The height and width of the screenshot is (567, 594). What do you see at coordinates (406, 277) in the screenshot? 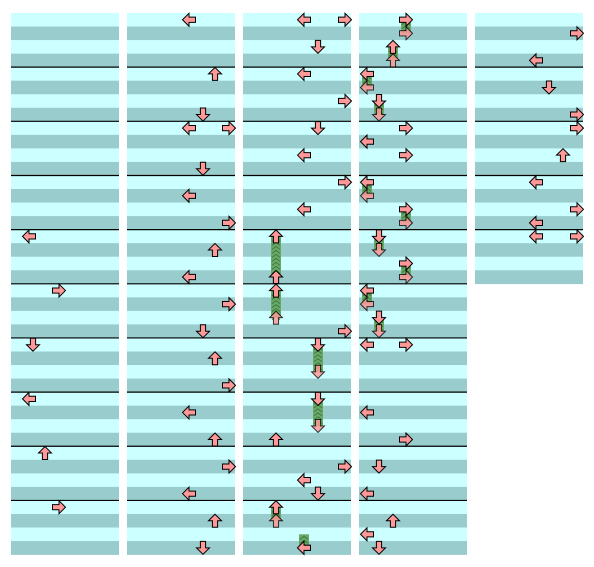
I see `hold-tail-right-arrow-icon` at bounding box center [406, 277].